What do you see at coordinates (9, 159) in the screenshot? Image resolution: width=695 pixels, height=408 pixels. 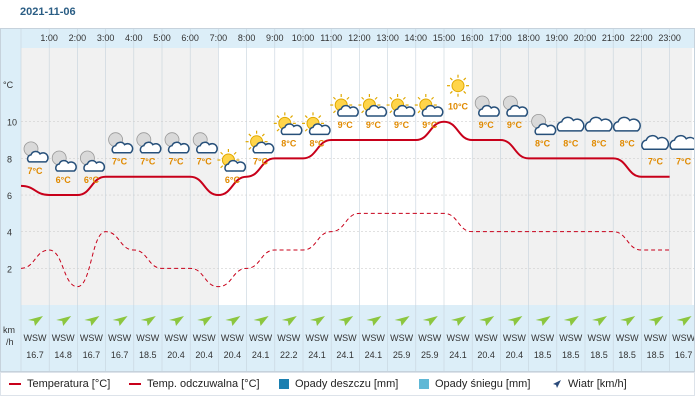 I see `y-tick-label: 8` at bounding box center [9, 159].